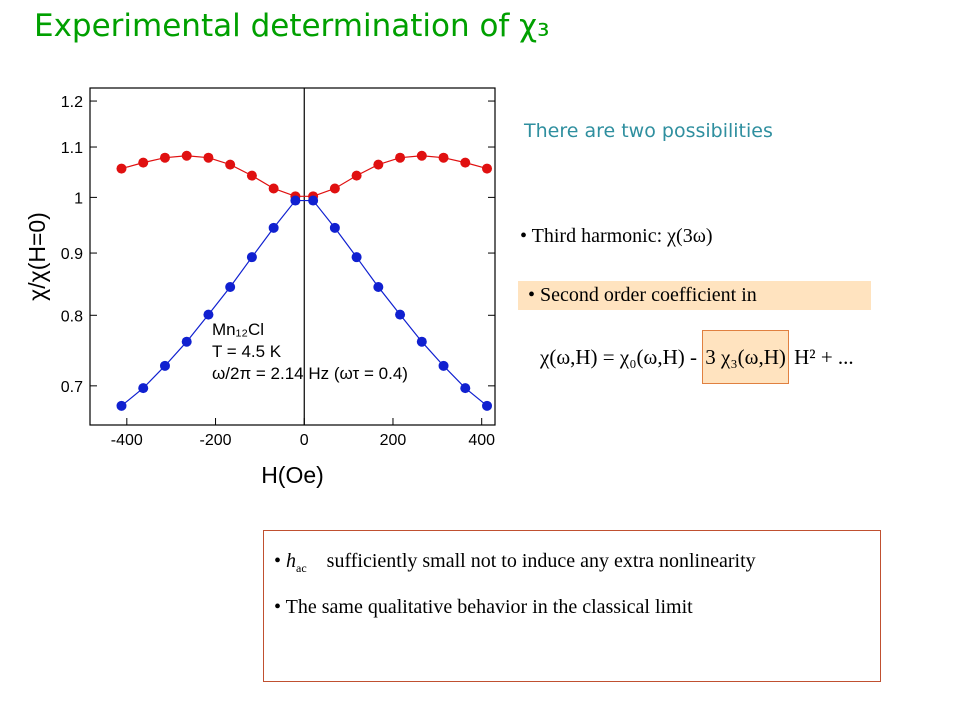  What do you see at coordinates (304, 440) in the screenshot?
I see `x-tick-label: 0` at bounding box center [304, 440].